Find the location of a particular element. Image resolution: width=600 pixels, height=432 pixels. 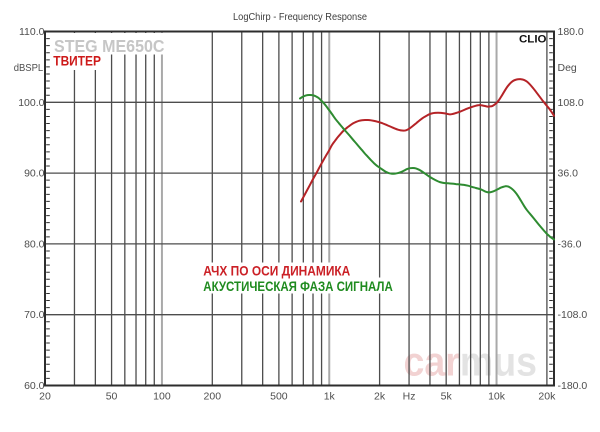

svg-text: -36.0 is located at coordinates (570, 244).